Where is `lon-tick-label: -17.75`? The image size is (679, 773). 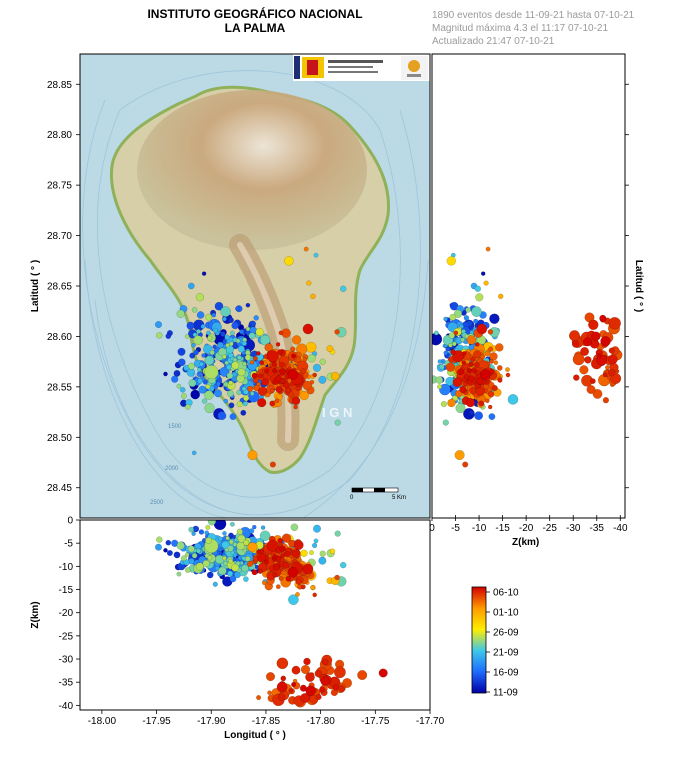 lon-tick-label: -17.75 is located at coordinates (375, 721).